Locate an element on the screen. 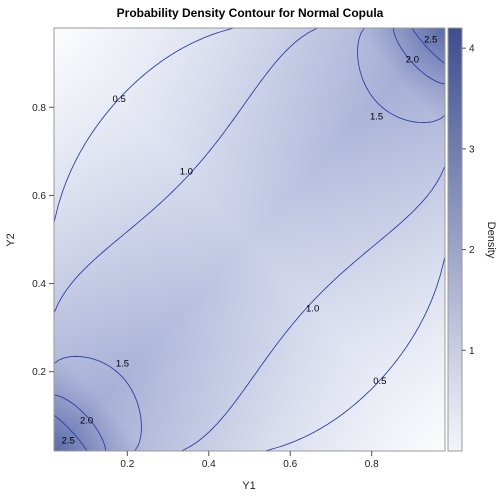  colorbar: 1 2 3 4 Density is located at coordinates (472, 239).